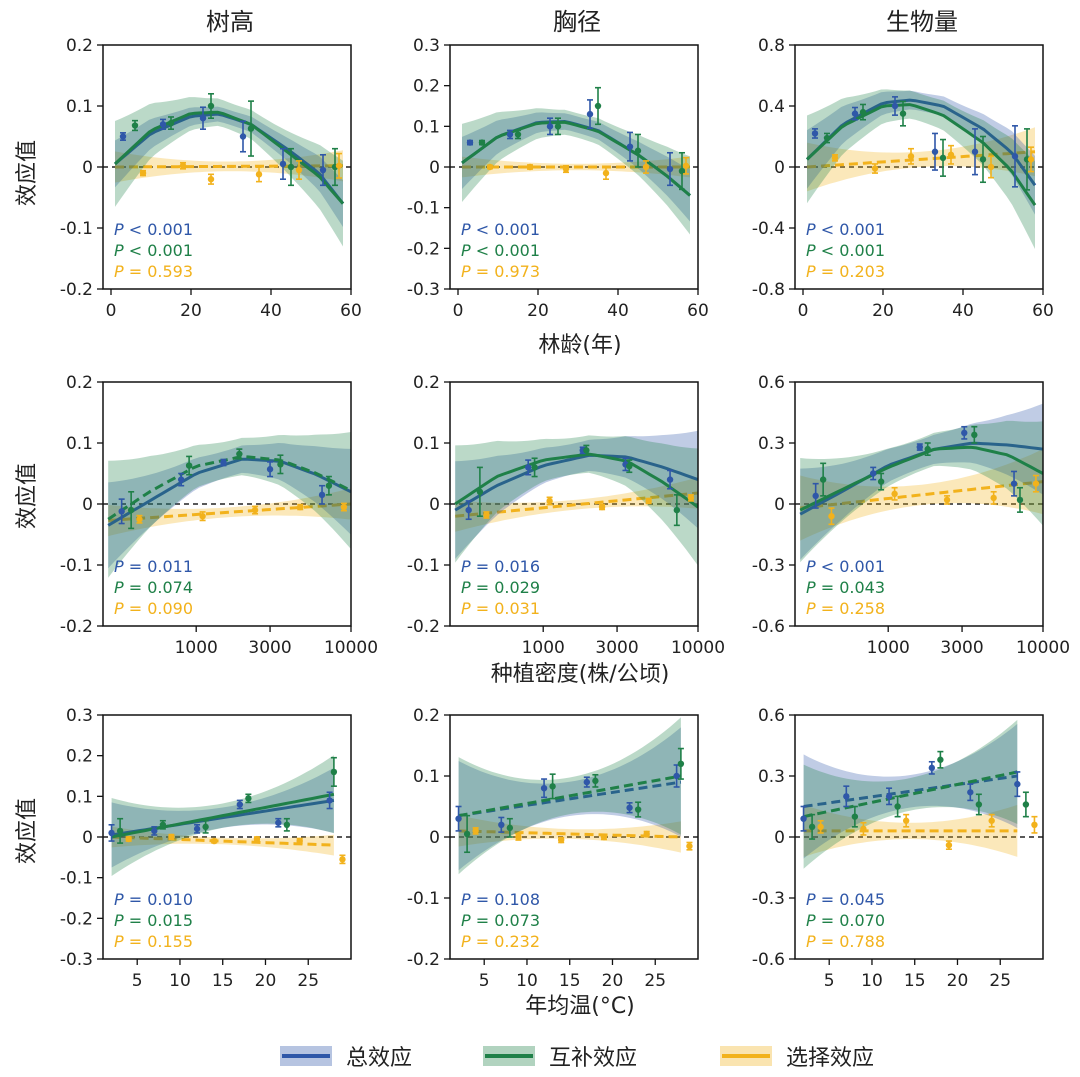 The height and width of the screenshot is (1077, 1080). What do you see at coordinates (271, 311) in the screenshot?
I see `x-tick-label: 40` at bounding box center [271, 311].